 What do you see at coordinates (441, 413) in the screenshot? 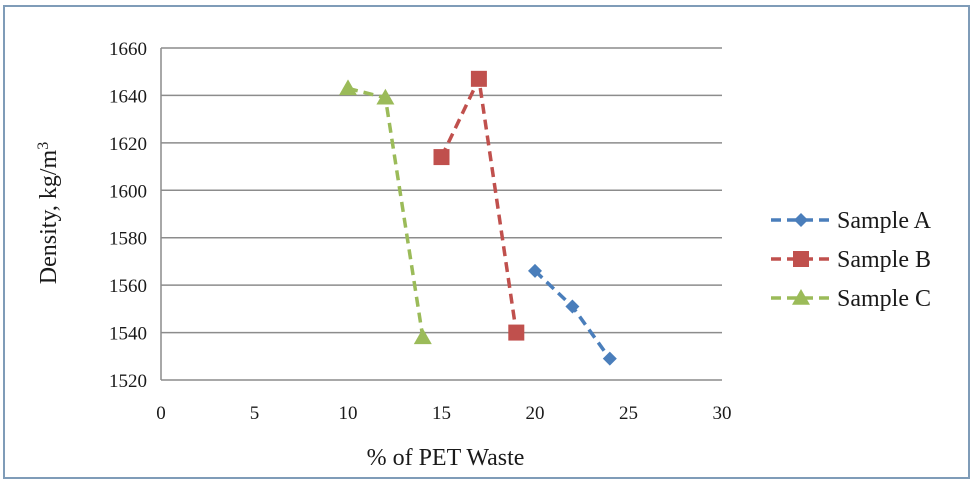
I see `x-tick-label-15: 15` at bounding box center [441, 413].